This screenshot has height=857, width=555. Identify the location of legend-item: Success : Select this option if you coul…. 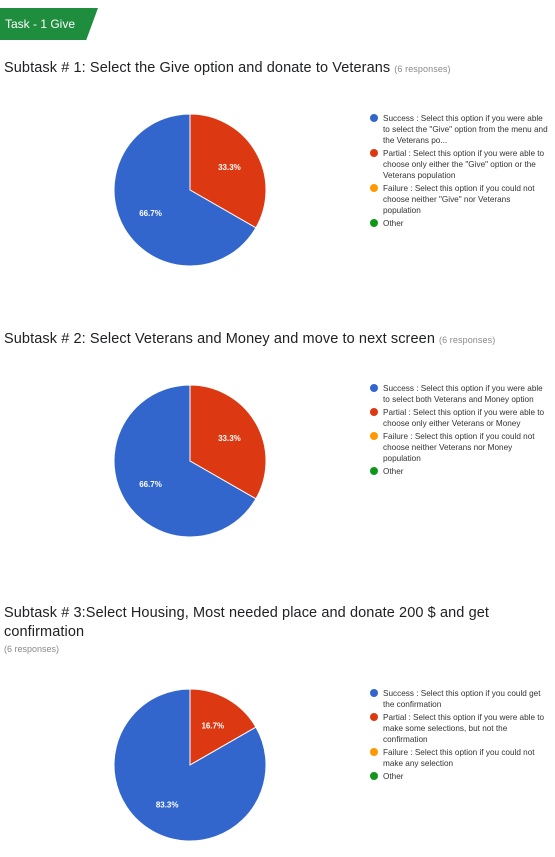
(460, 699).